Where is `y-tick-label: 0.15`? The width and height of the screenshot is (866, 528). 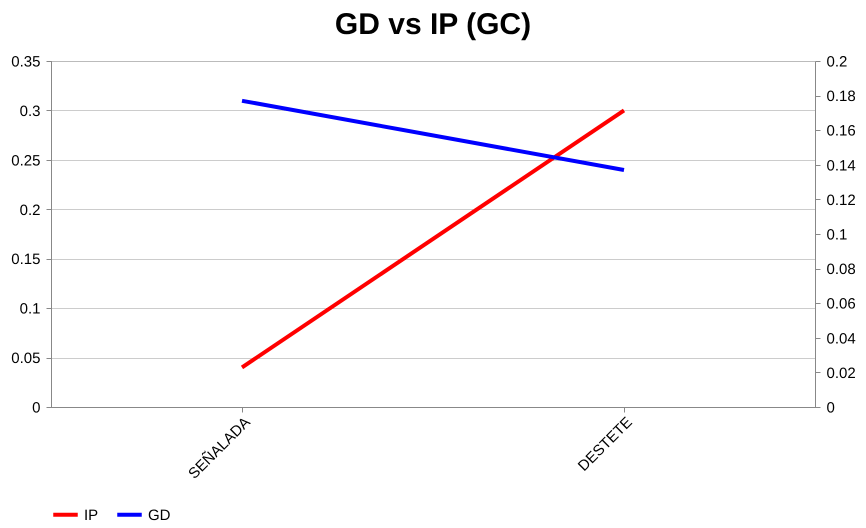 y-tick-label: 0.15 is located at coordinates (25, 259).